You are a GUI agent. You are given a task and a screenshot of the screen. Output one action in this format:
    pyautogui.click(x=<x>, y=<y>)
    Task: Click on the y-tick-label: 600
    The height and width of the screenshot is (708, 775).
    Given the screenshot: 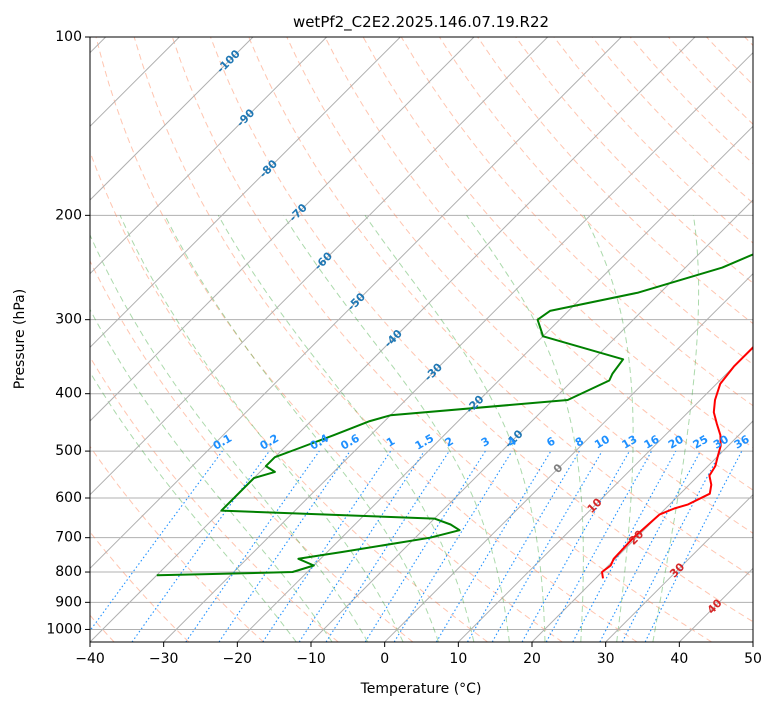 What is the action you would take?
    pyautogui.click(x=68, y=498)
    